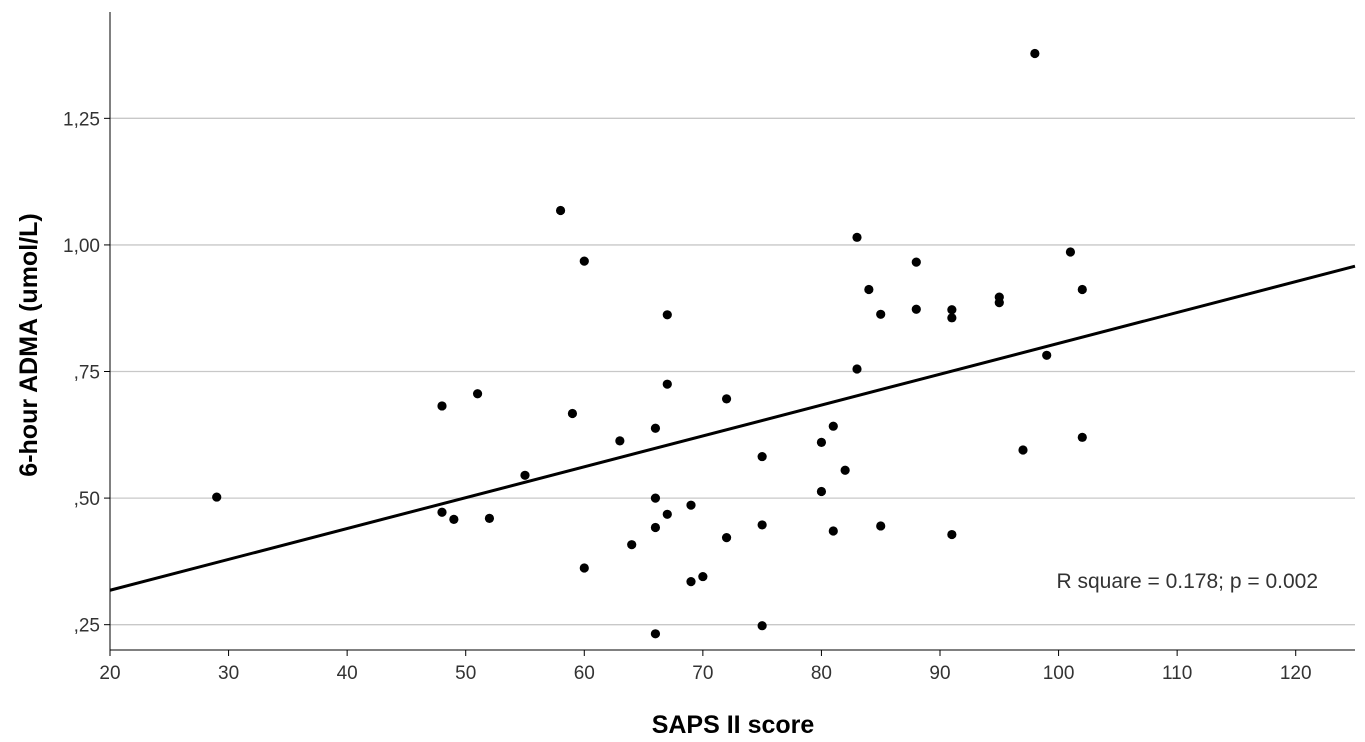  Describe the element at coordinates (1059, 673) in the screenshot. I see `x-tick-label: 100` at that location.